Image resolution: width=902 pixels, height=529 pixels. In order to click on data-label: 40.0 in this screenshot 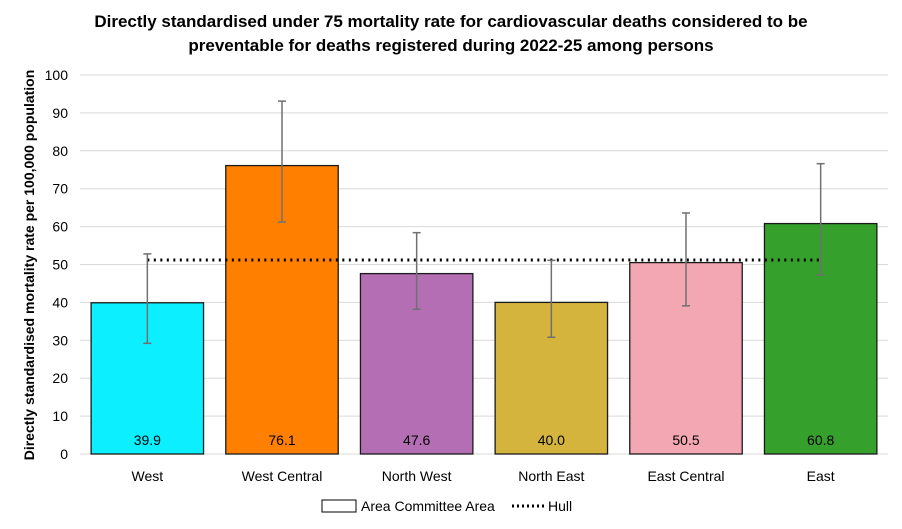, I will do `click(551, 440)`.